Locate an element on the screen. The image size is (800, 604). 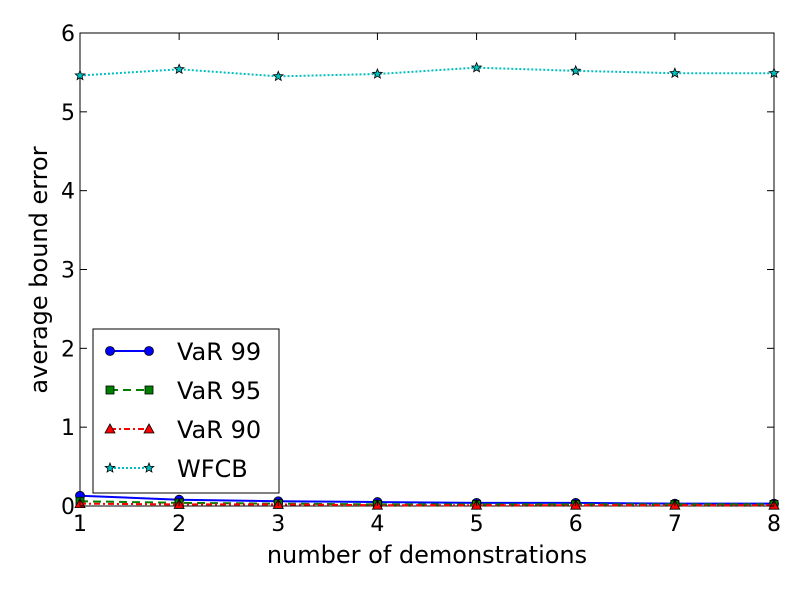
x-tick-label: 8 is located at coordinates (774, 524).